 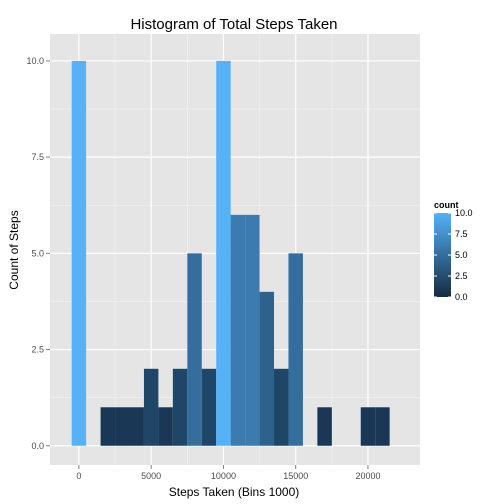 I want to click on y-axis-title: Count of Steps, so click(x=14, y=249).